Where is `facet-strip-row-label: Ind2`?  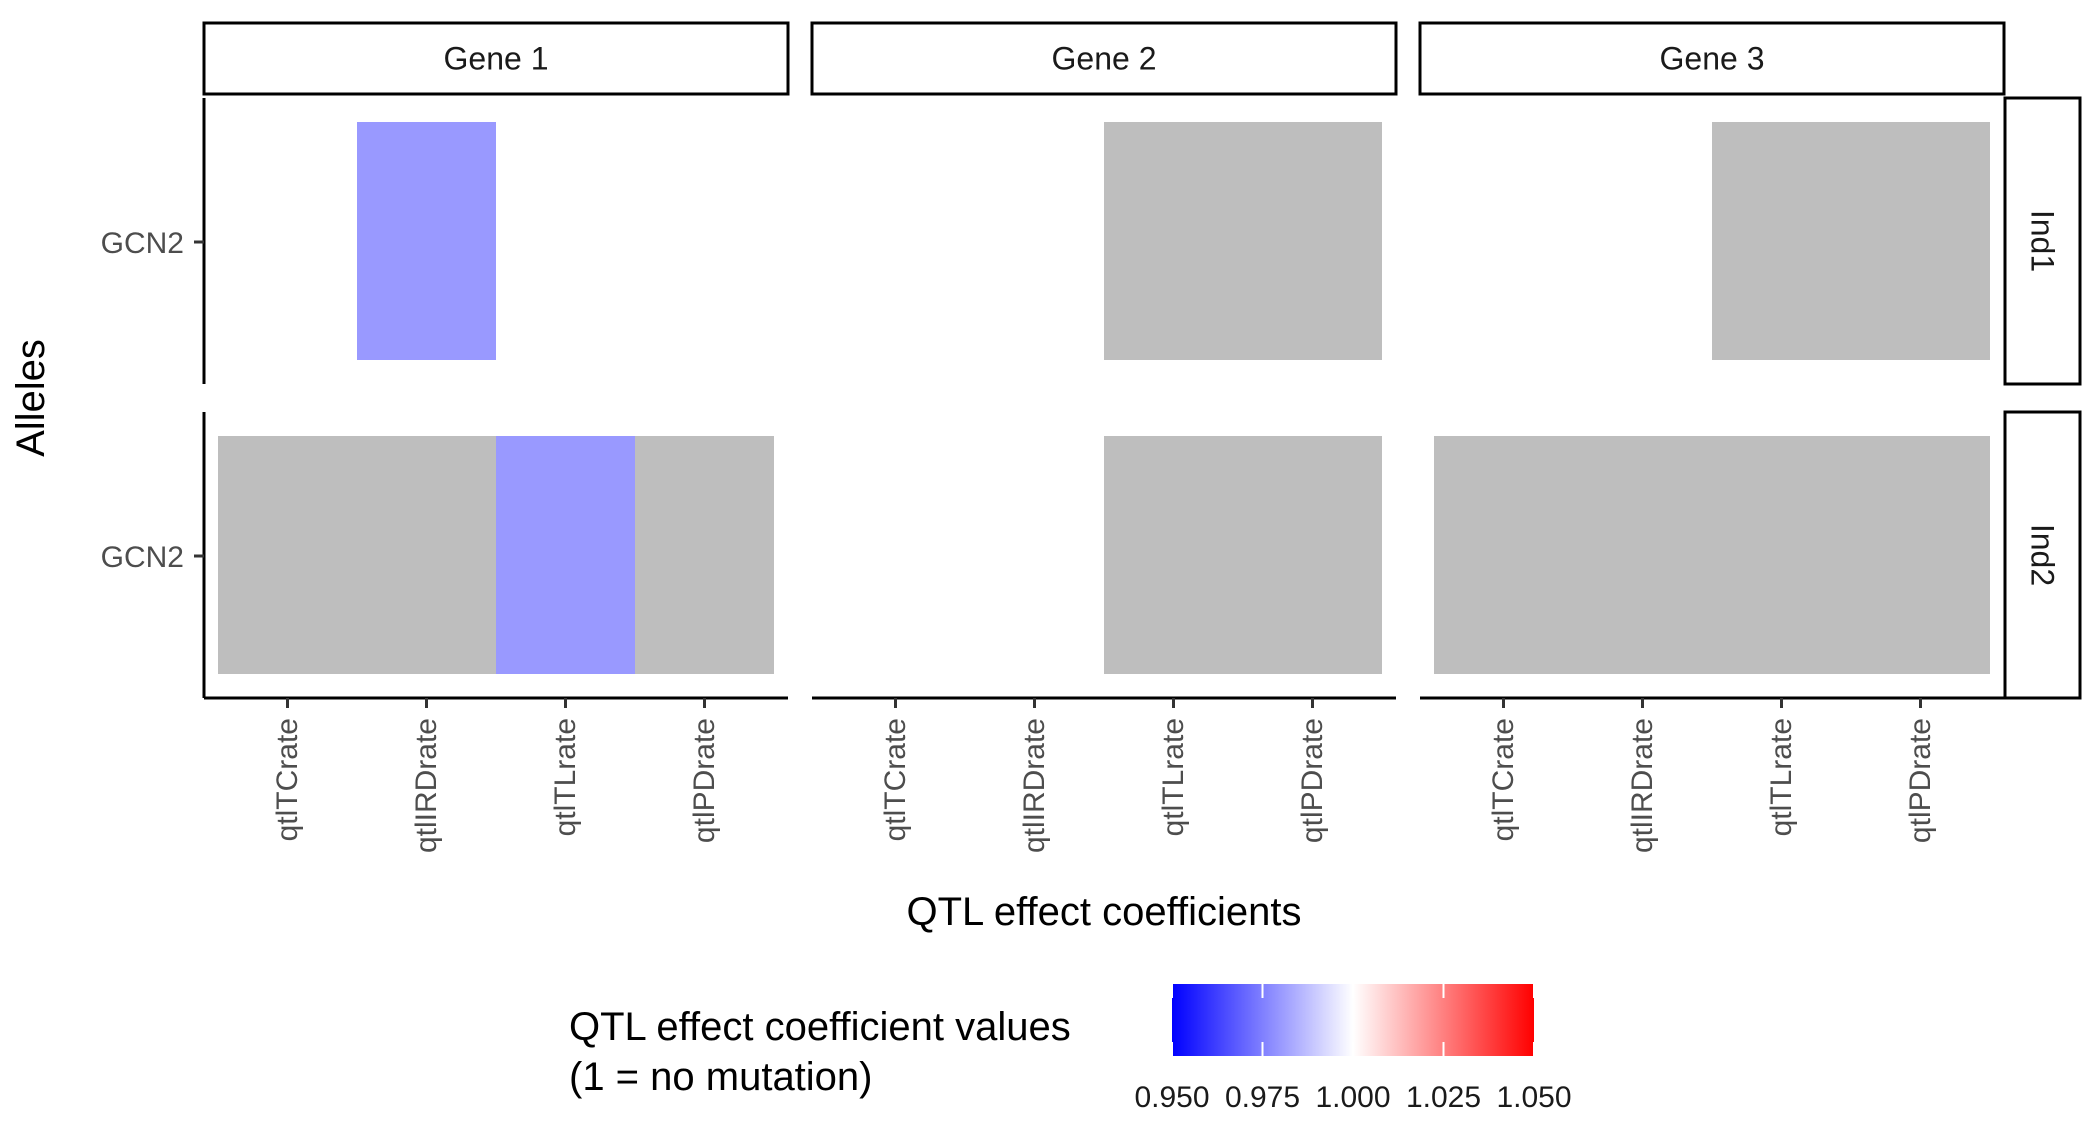
facet-strip-row-label: Ind2 is located at coordinates (2043, 555).